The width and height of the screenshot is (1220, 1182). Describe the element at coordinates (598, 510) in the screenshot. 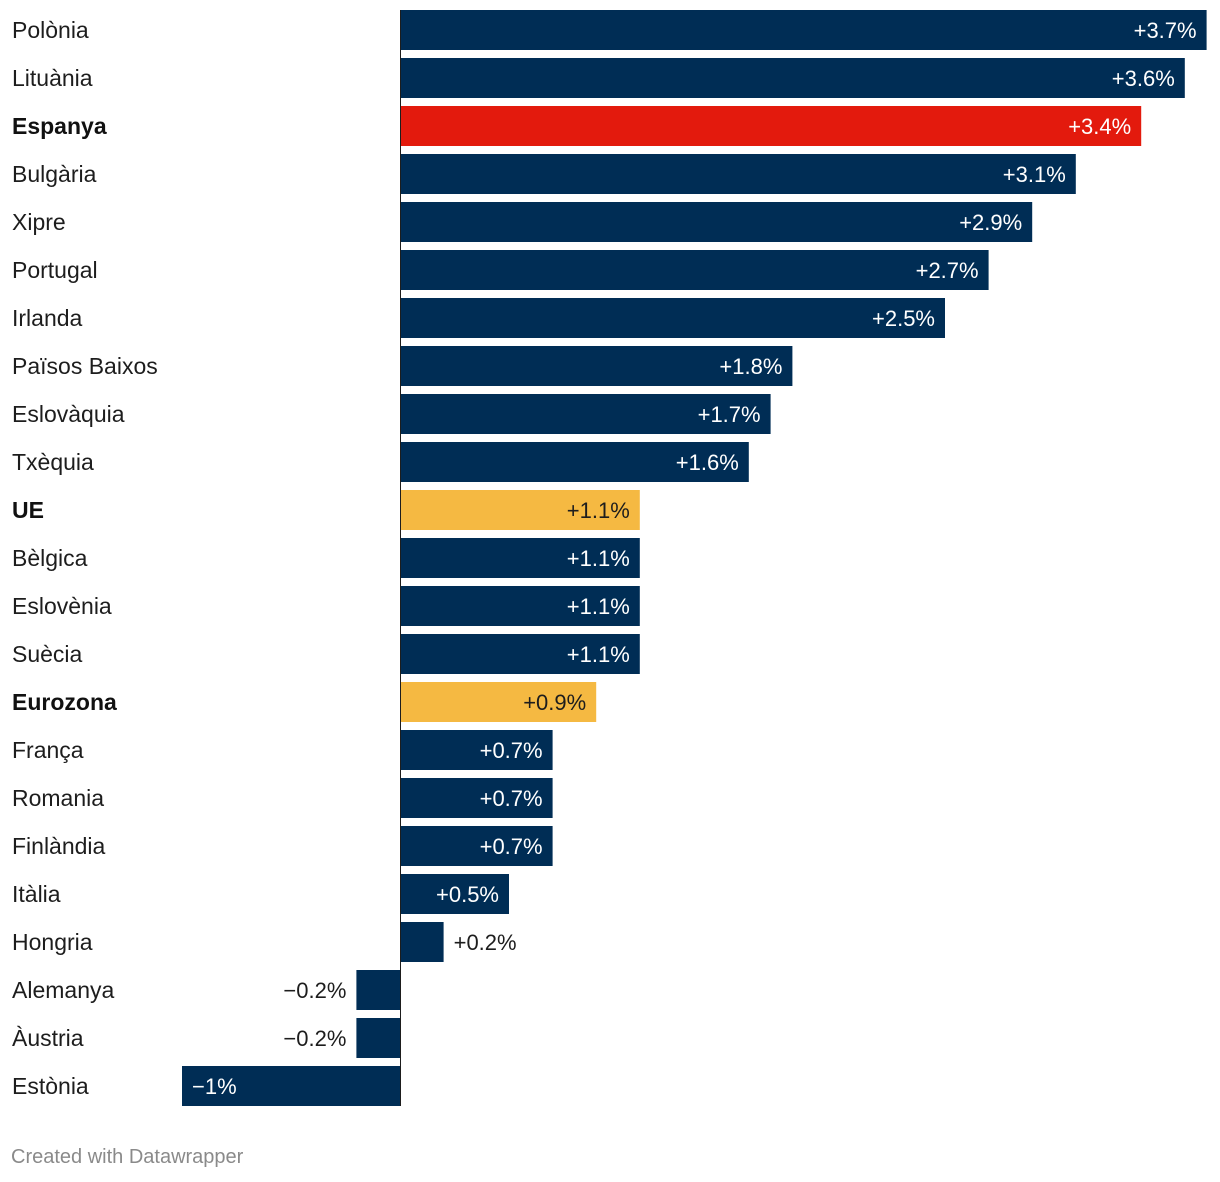

I see `value-label-ue: +1.1%` at that location.